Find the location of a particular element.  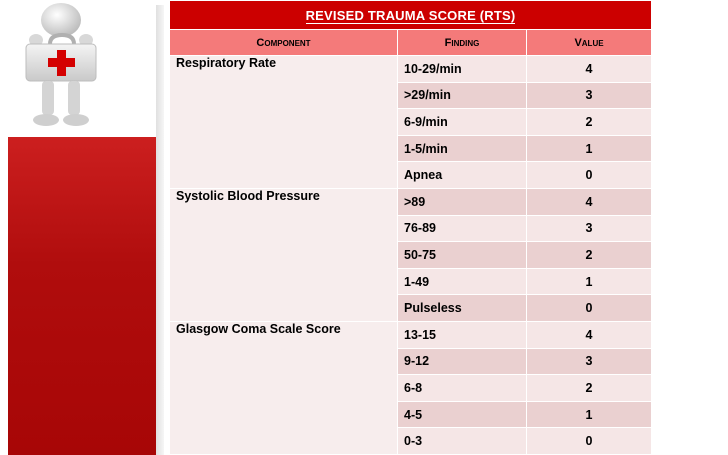

finding-cell: 0-3 is located at coordinates (462, 441).